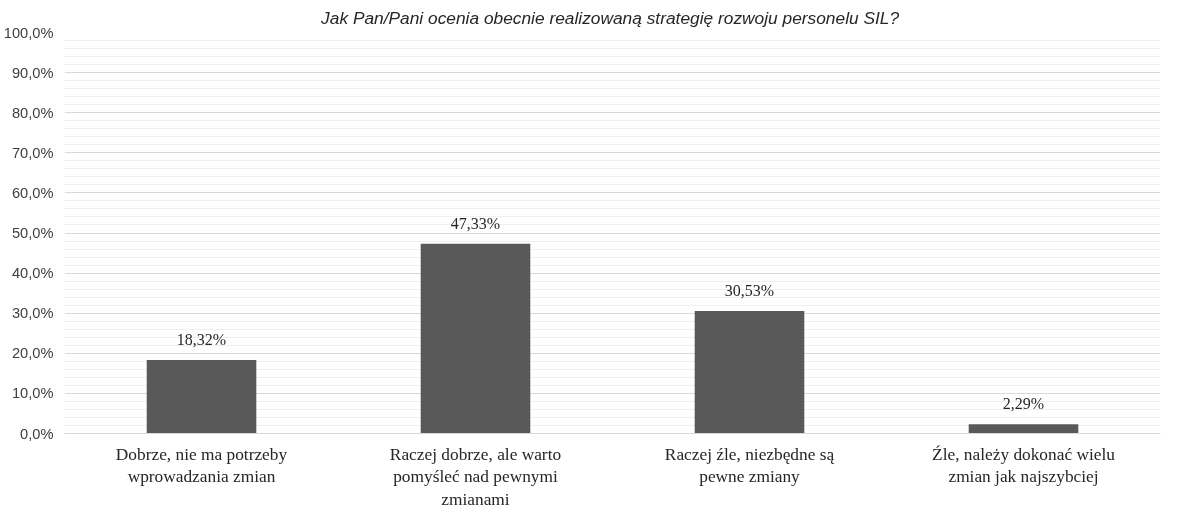 This screenshot has width=1195, height=518. I want to click on y-tick-label: 80,0%, so click(32, 112).